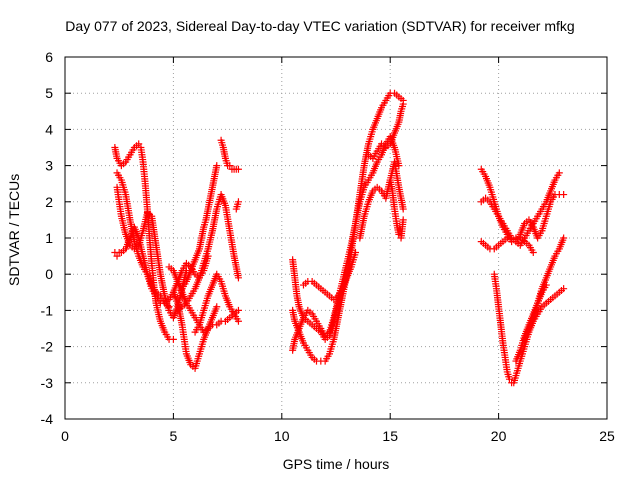  I want to click on y-tick-label: 0, so click(49, 274).